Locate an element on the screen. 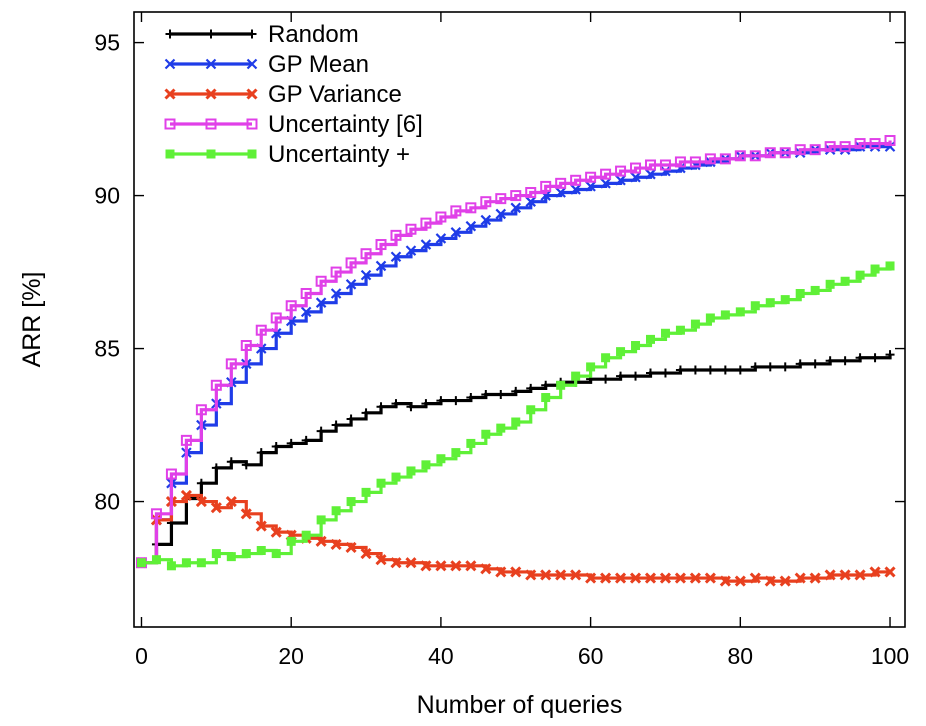 This screenshot has height=726, width=926. legend-label: Random is located at coordinates (313, 34).